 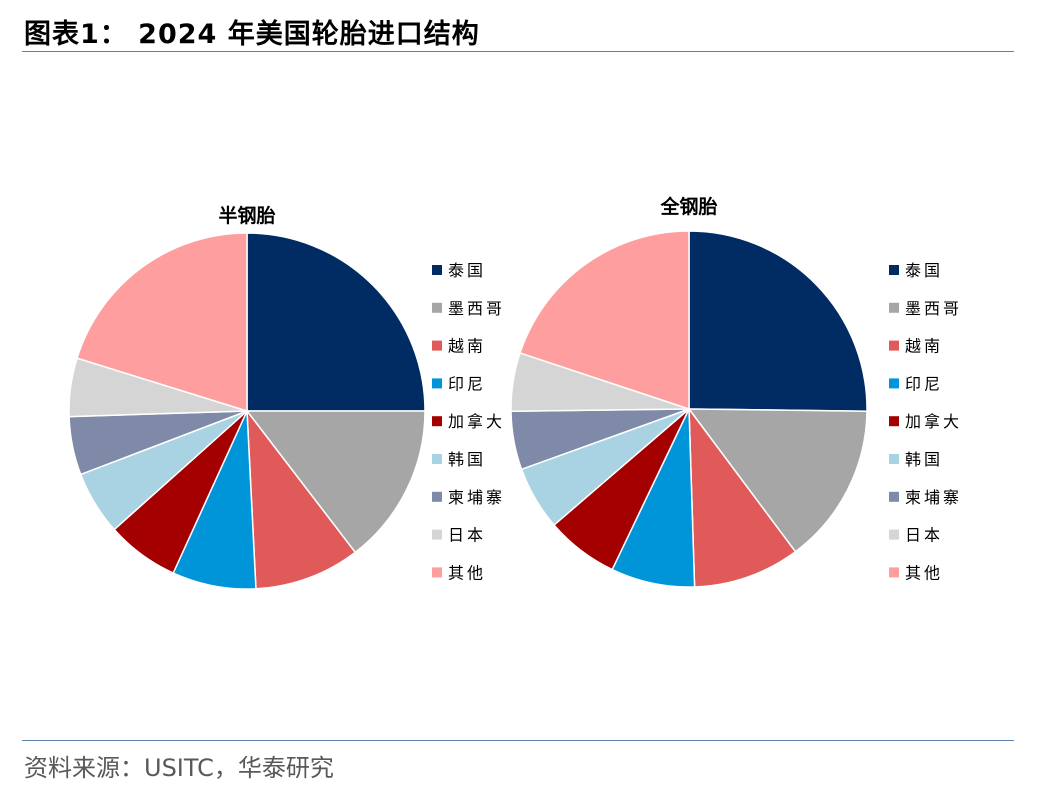 What do you see at coordinates (179, 768) in the screenshot?
I see `source-note: 资料来源：USITC，华泰研究` at bounding box center [179, 768].